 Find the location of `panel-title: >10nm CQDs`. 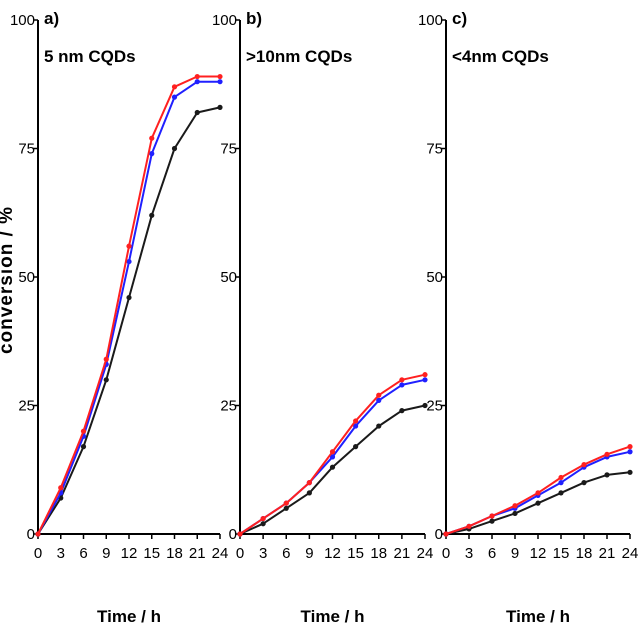

panel-title: >10nm CQDs is located at coordinates (299, 56).